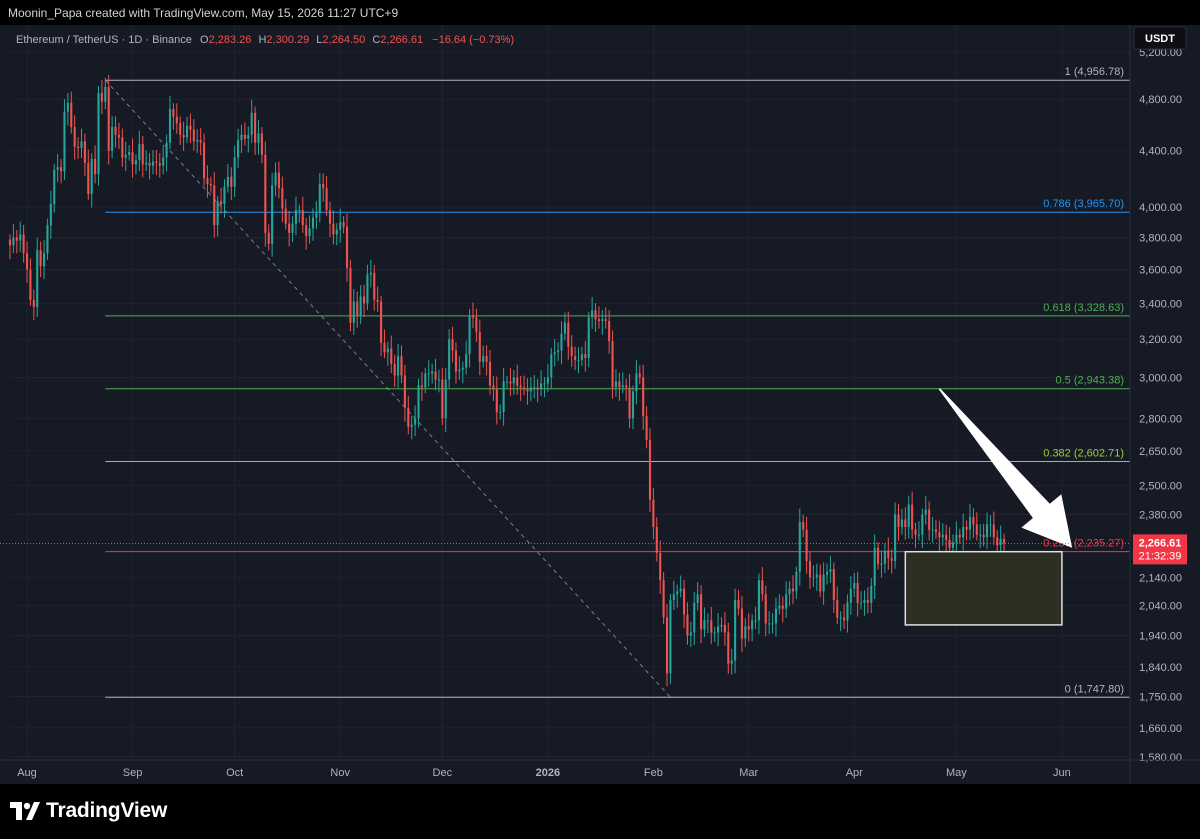  I want to click on tradingview-logo: TradingView, so click(88, 811).